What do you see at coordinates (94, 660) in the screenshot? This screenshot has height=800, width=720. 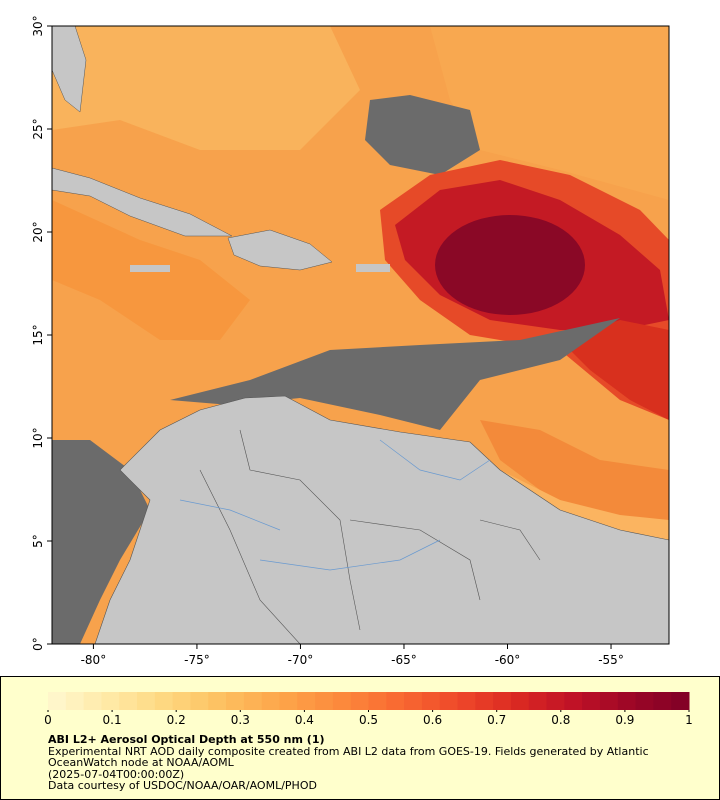 I see `x-tick-label: -80°` at bounding box center [94, 660].